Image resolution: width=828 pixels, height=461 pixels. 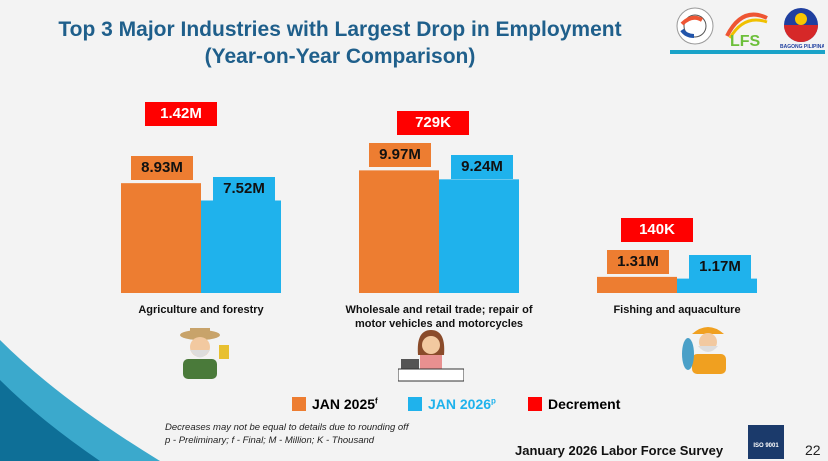 I want to click on category-label: Fishing and aquaculture, so click(x=677, y=310).